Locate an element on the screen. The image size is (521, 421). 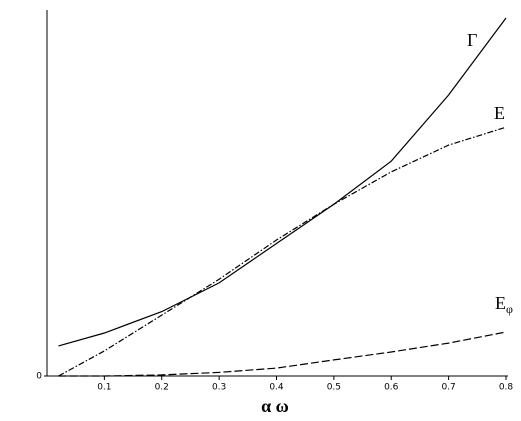
series-label: Γ is located at coordinates (472, 40).